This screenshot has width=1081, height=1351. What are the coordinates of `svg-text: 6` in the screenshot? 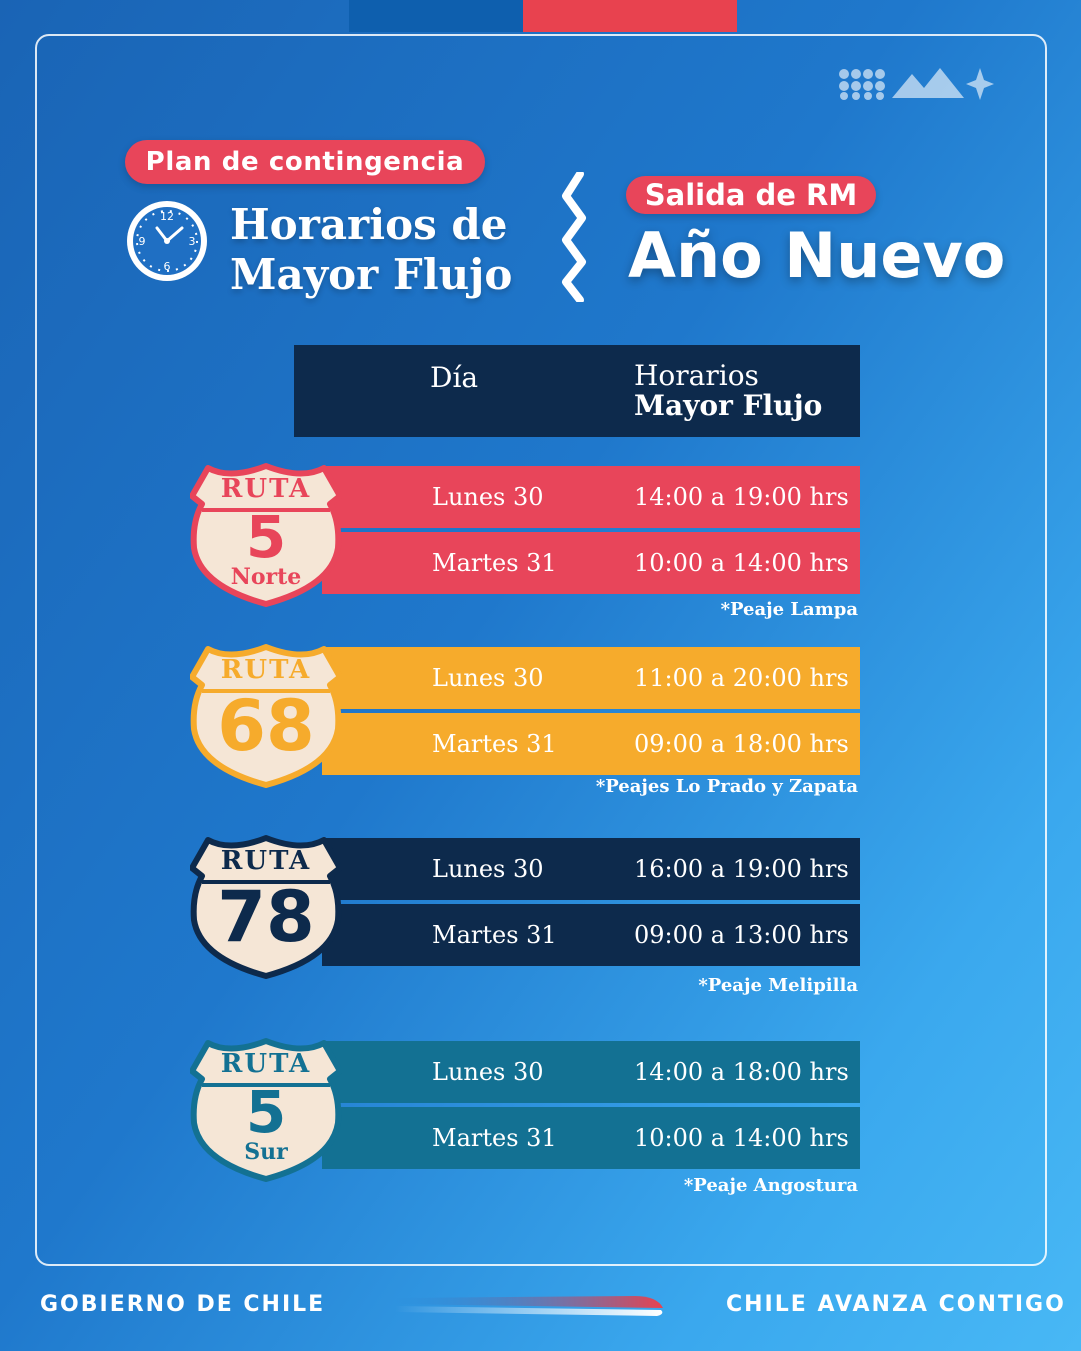 It's located at (167, 266).